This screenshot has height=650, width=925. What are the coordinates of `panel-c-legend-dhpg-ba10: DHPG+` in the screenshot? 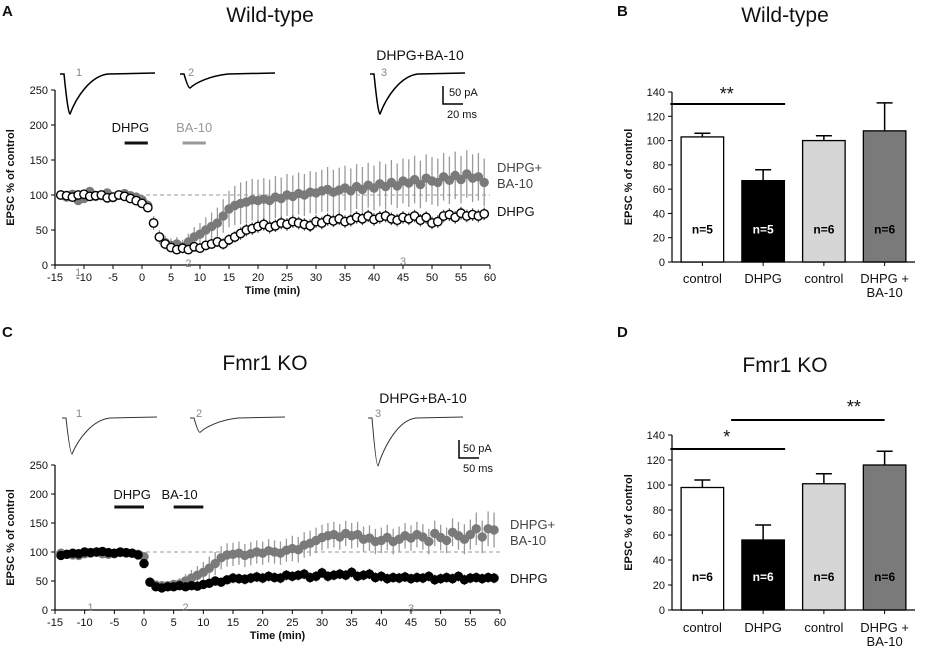 It's located at (532, 524).